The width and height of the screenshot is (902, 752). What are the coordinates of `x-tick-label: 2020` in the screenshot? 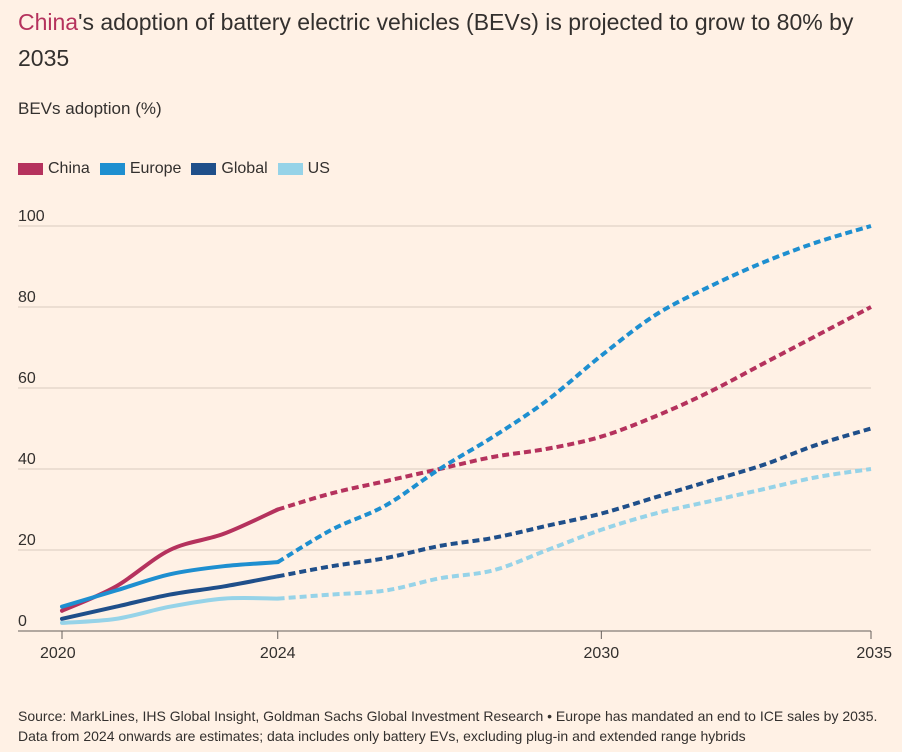 It's located at (58, 653).